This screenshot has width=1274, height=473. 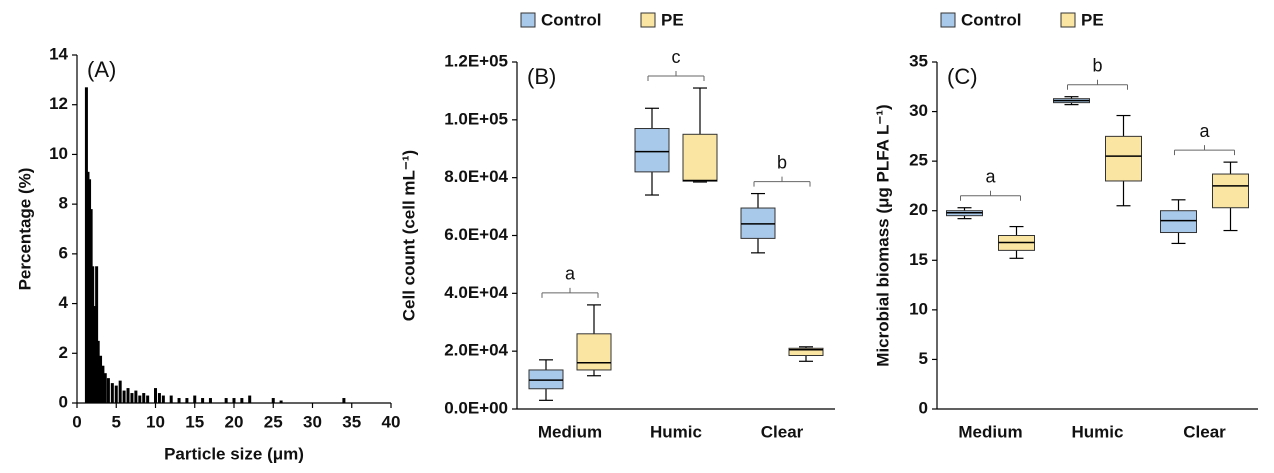 What do you see at coordinates (101, 69) in the screenshot?
I see `panel-label: (A)` at bounding box center [101, 69].